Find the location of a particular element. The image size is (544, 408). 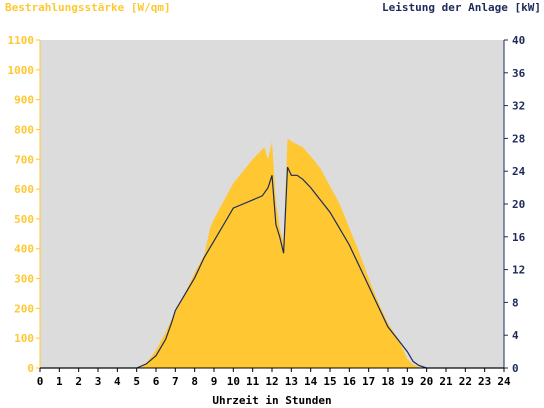

right-tick-label: 32 is located at coordinates (518, 106).